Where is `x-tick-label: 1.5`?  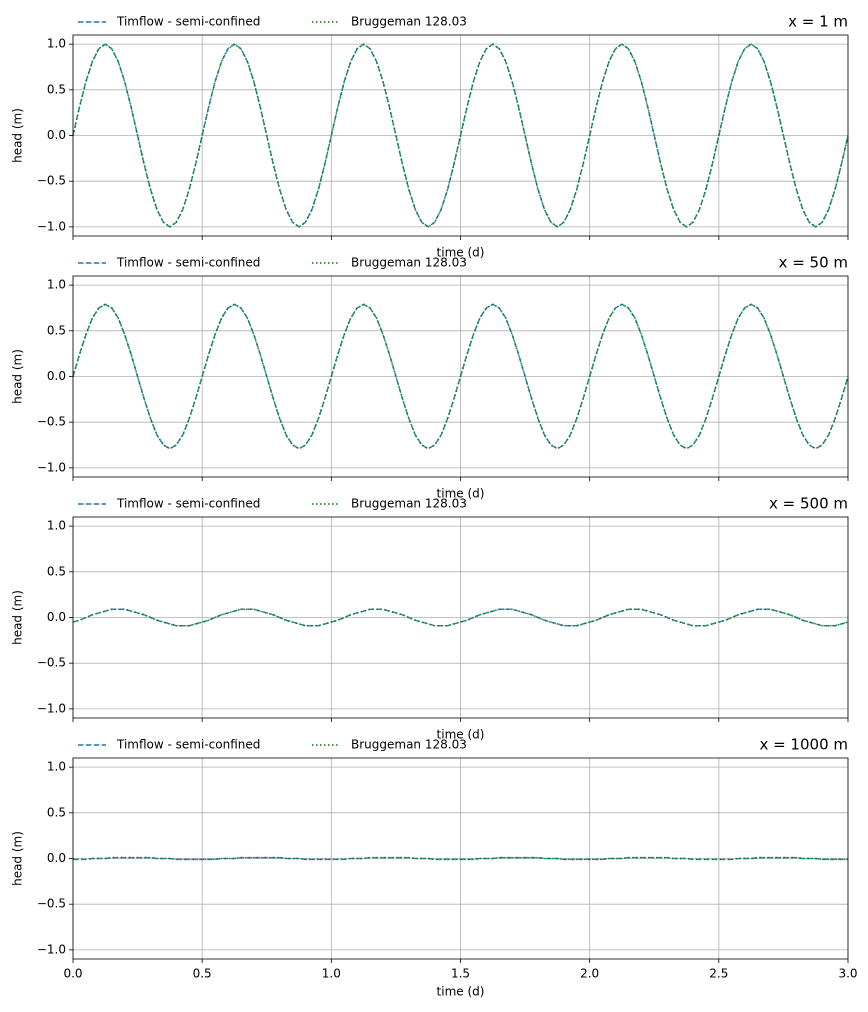
x-tick-label: 1.5 is located at coordinates (460, 974).